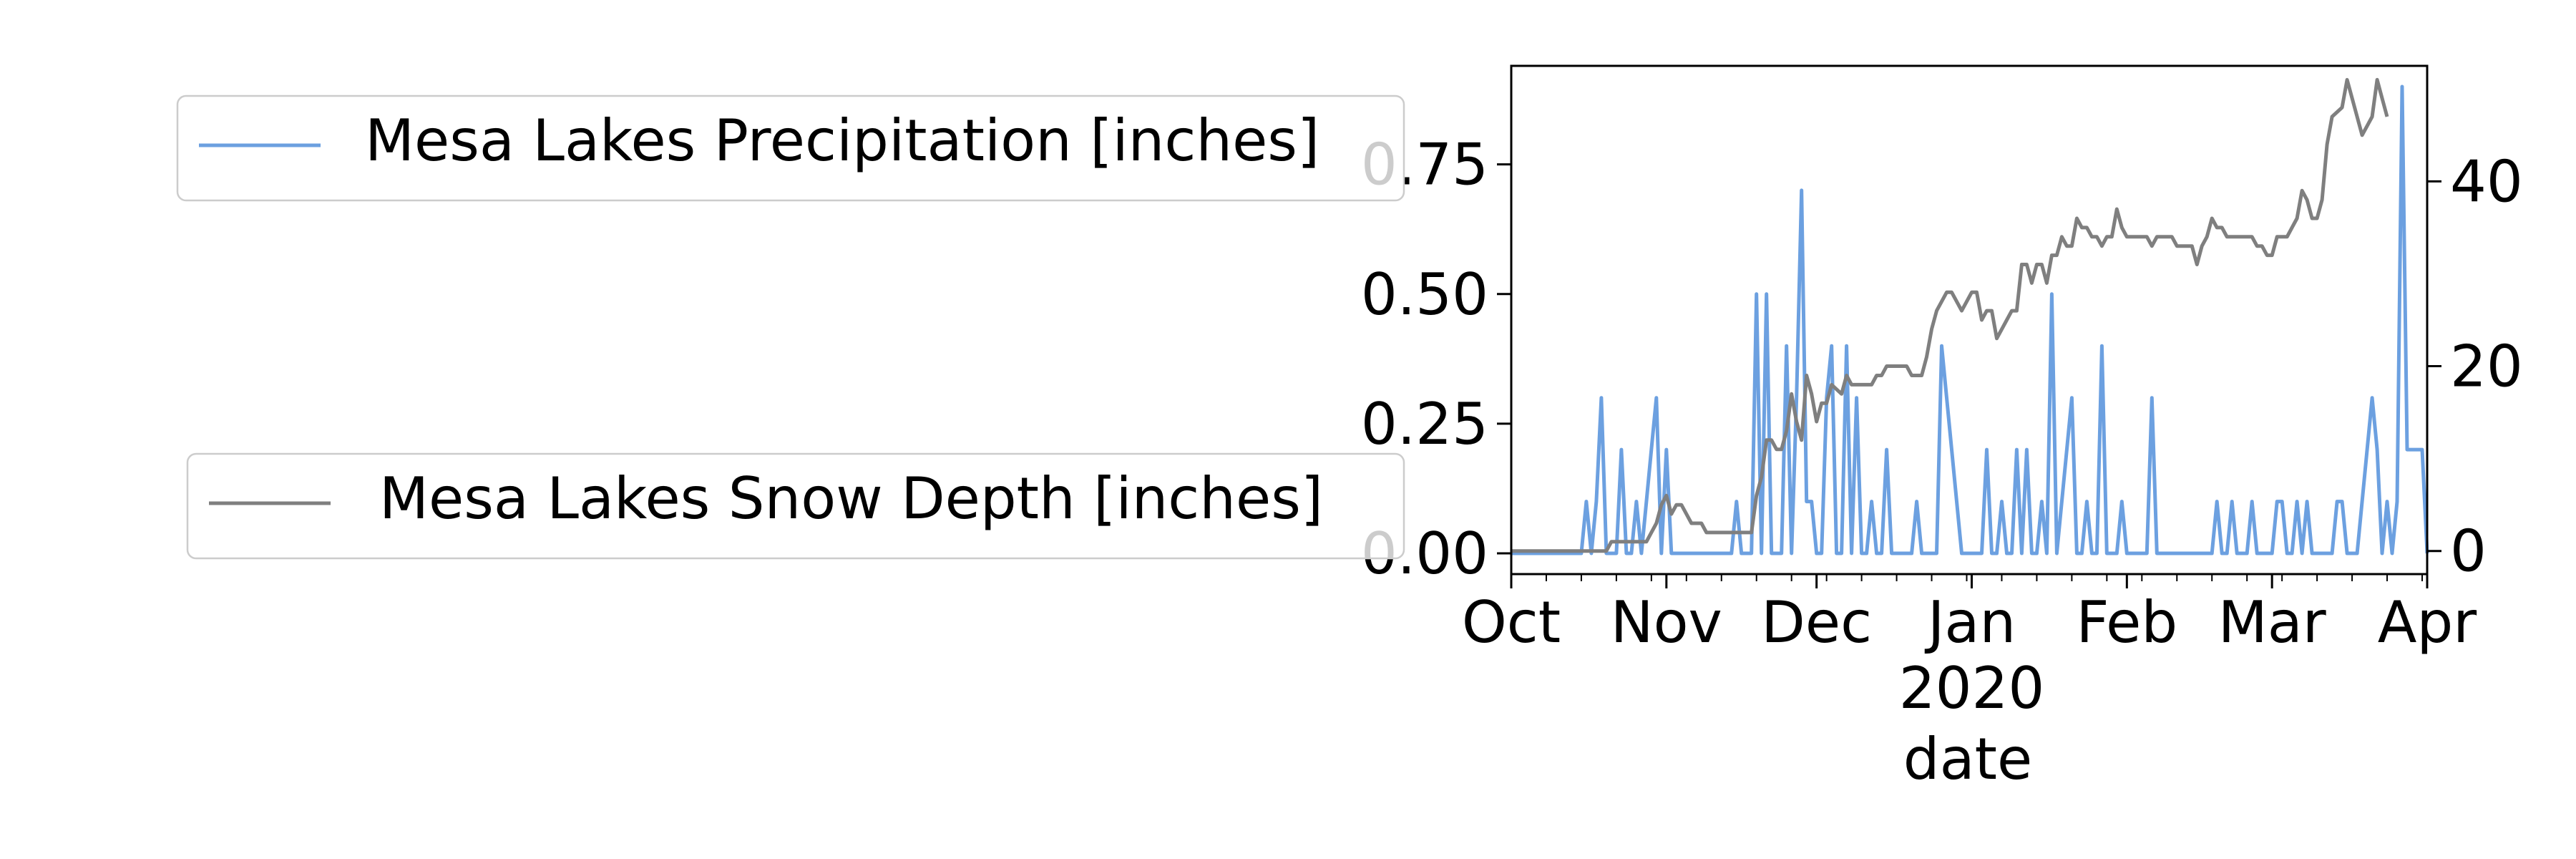  I want to click on x-tick-sublabel: 2020, so click(1972, 688).